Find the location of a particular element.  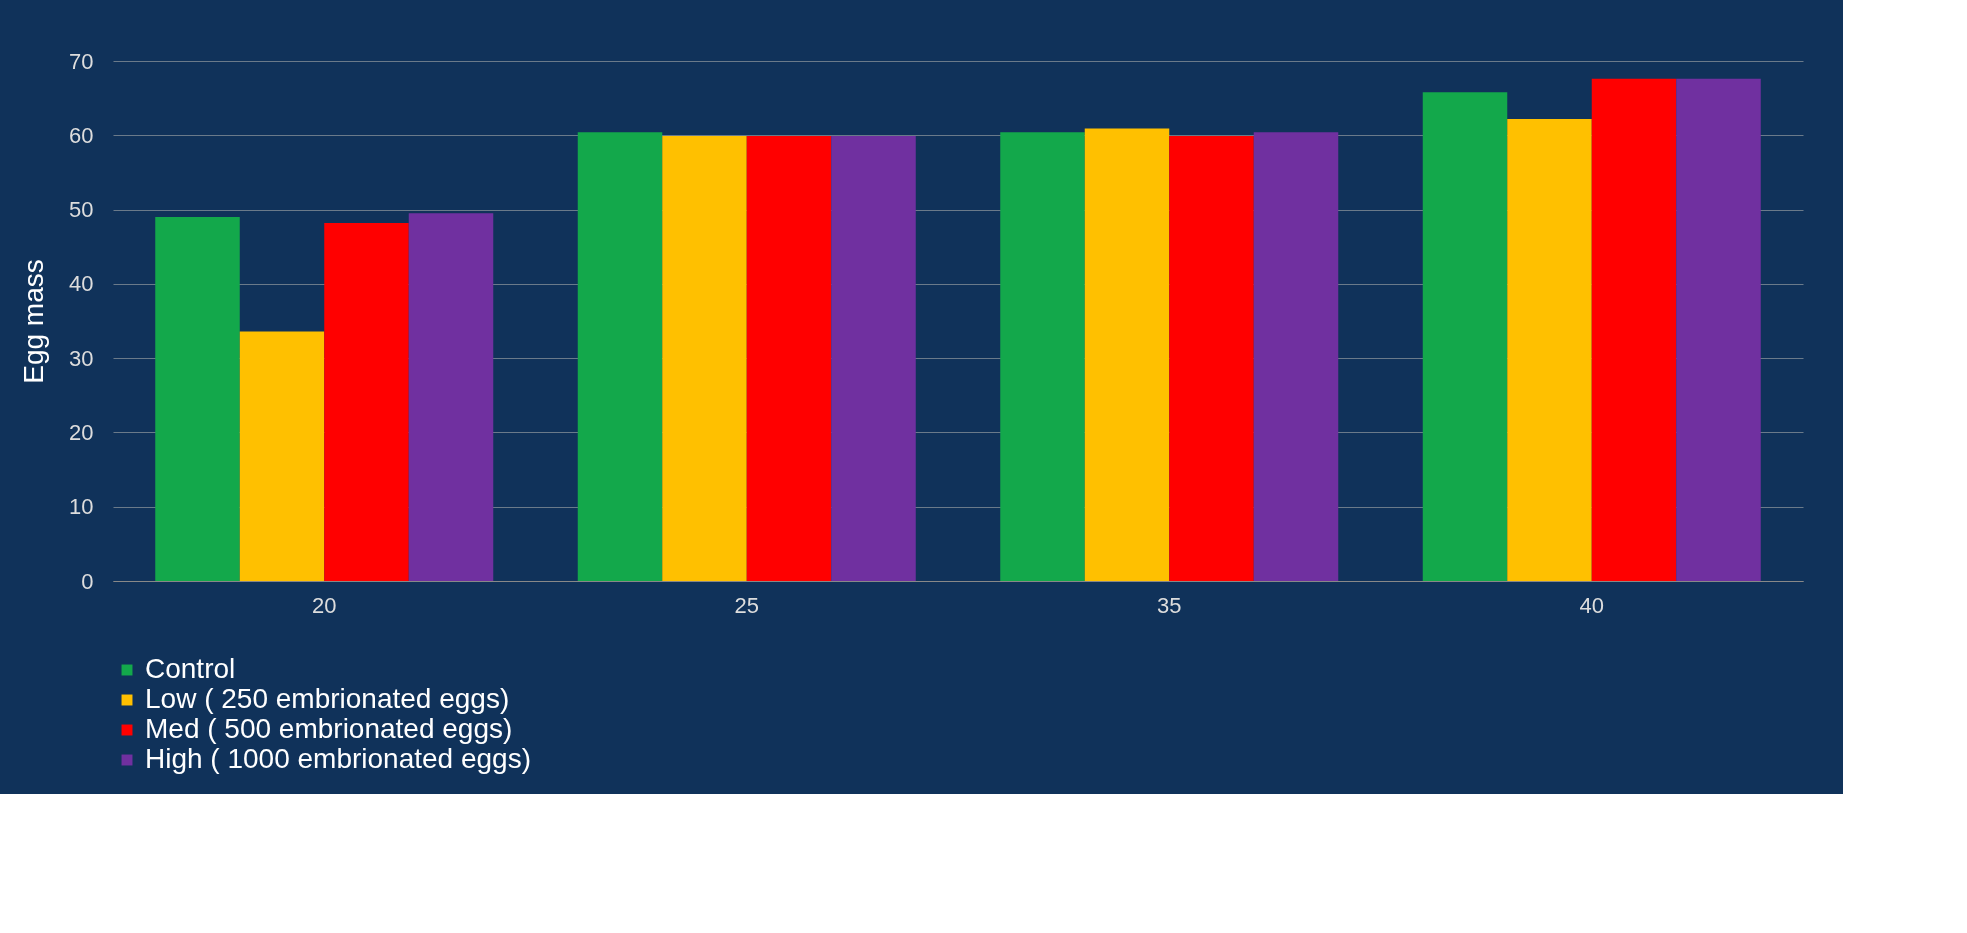

legend-label: Med ( 500 embrionated eggs) is located at coordinates (329, 728).